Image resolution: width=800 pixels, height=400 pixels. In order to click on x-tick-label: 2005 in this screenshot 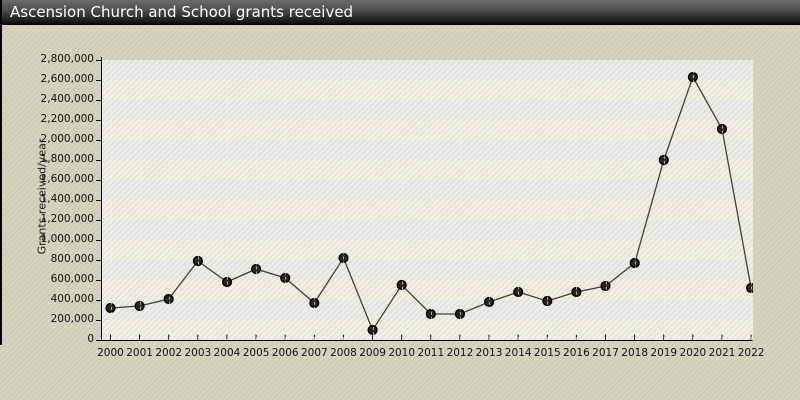, I will do `click(256, 353)`.